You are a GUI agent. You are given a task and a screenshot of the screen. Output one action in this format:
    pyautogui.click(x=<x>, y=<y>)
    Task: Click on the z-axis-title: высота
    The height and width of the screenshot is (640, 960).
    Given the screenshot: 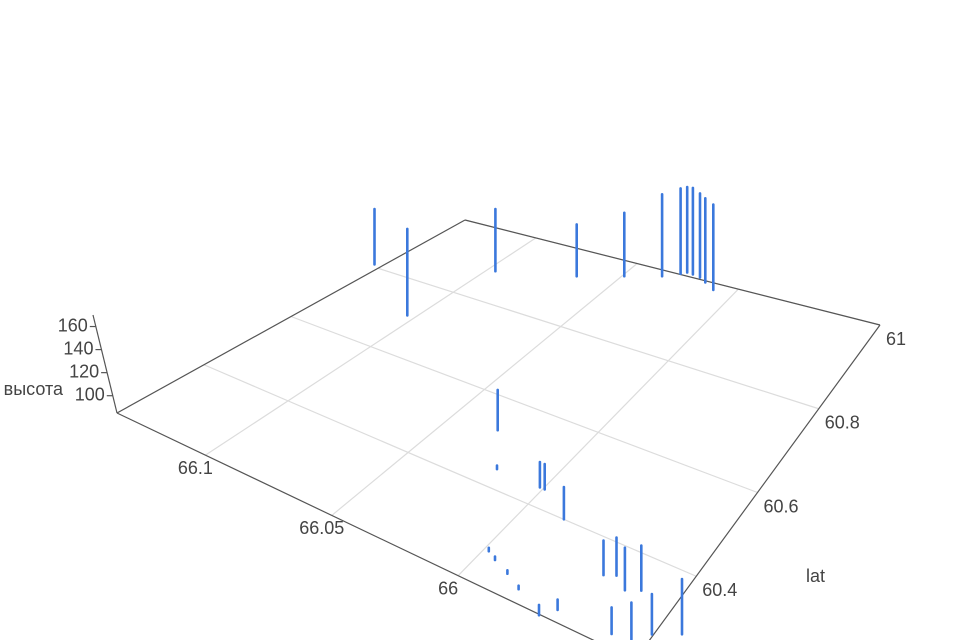 What is the action you would take?
    pyautogui.click(x=34, y=389)
    